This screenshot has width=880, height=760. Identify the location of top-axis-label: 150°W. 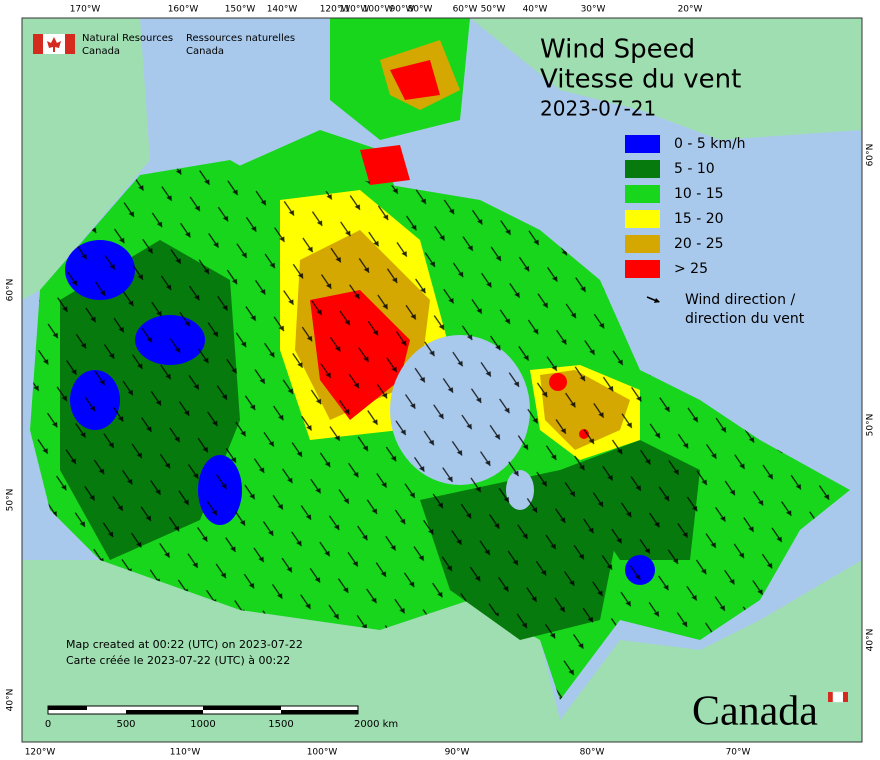
(240, 10).